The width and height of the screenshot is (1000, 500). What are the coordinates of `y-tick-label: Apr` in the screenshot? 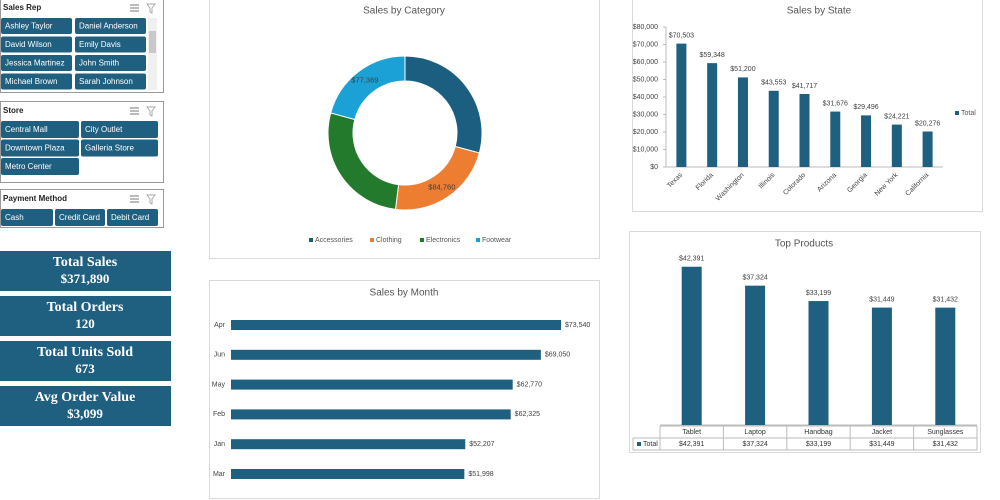 It's located at (220, 325).